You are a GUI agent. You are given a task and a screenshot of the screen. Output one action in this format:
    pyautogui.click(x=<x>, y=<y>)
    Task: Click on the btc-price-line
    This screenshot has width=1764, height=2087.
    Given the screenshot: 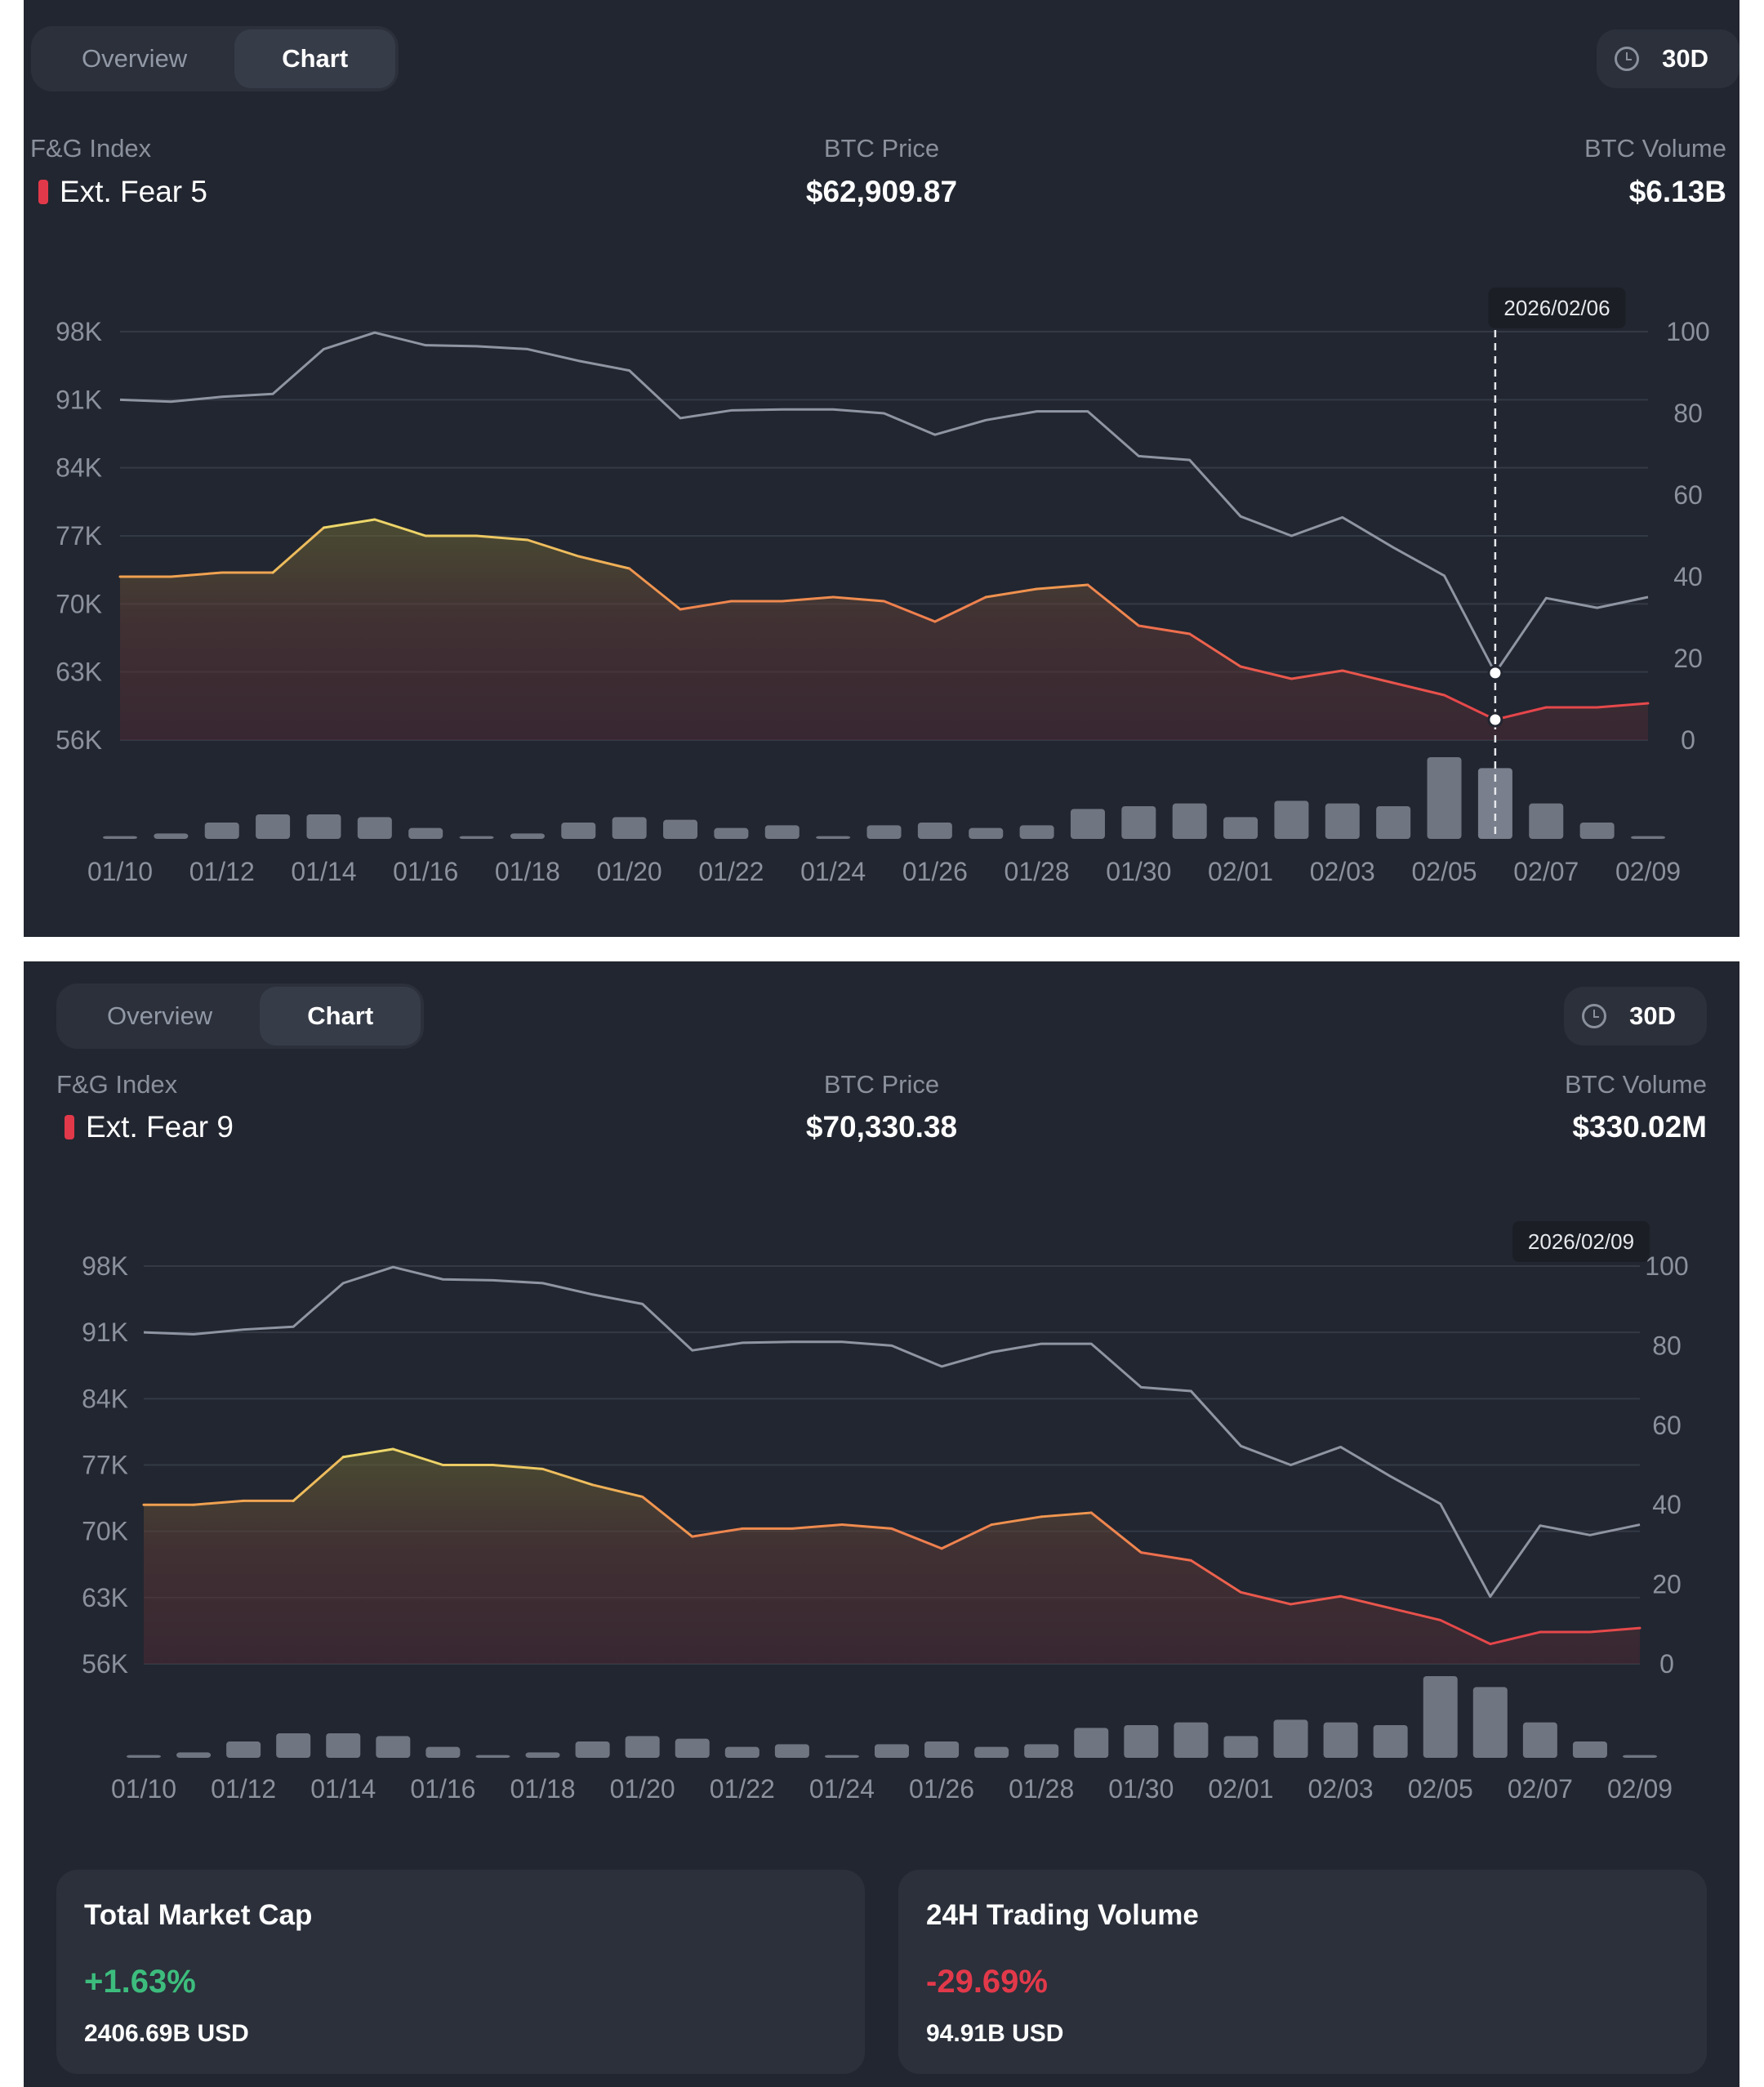 What is the action you would take?
    pyautogui.click(x=892, y=1432)
    